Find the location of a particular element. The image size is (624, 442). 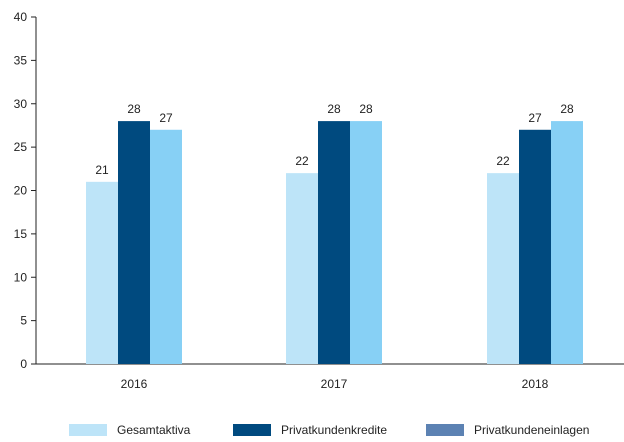

y-tick-label: 5 is located at coordinates (23, 321).